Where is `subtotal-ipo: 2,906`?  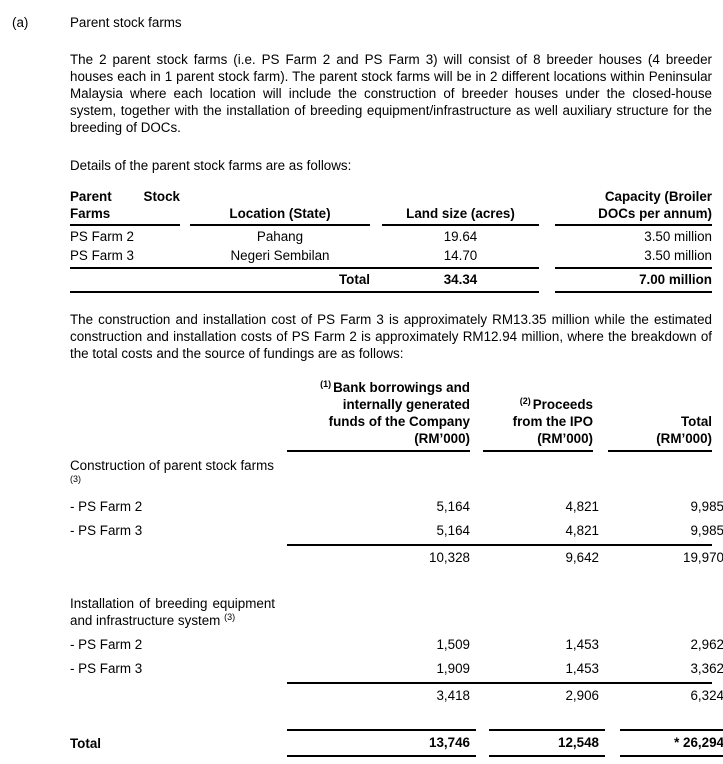
subtotal-ipo: 2,906 is located at coordinates (582, 695).